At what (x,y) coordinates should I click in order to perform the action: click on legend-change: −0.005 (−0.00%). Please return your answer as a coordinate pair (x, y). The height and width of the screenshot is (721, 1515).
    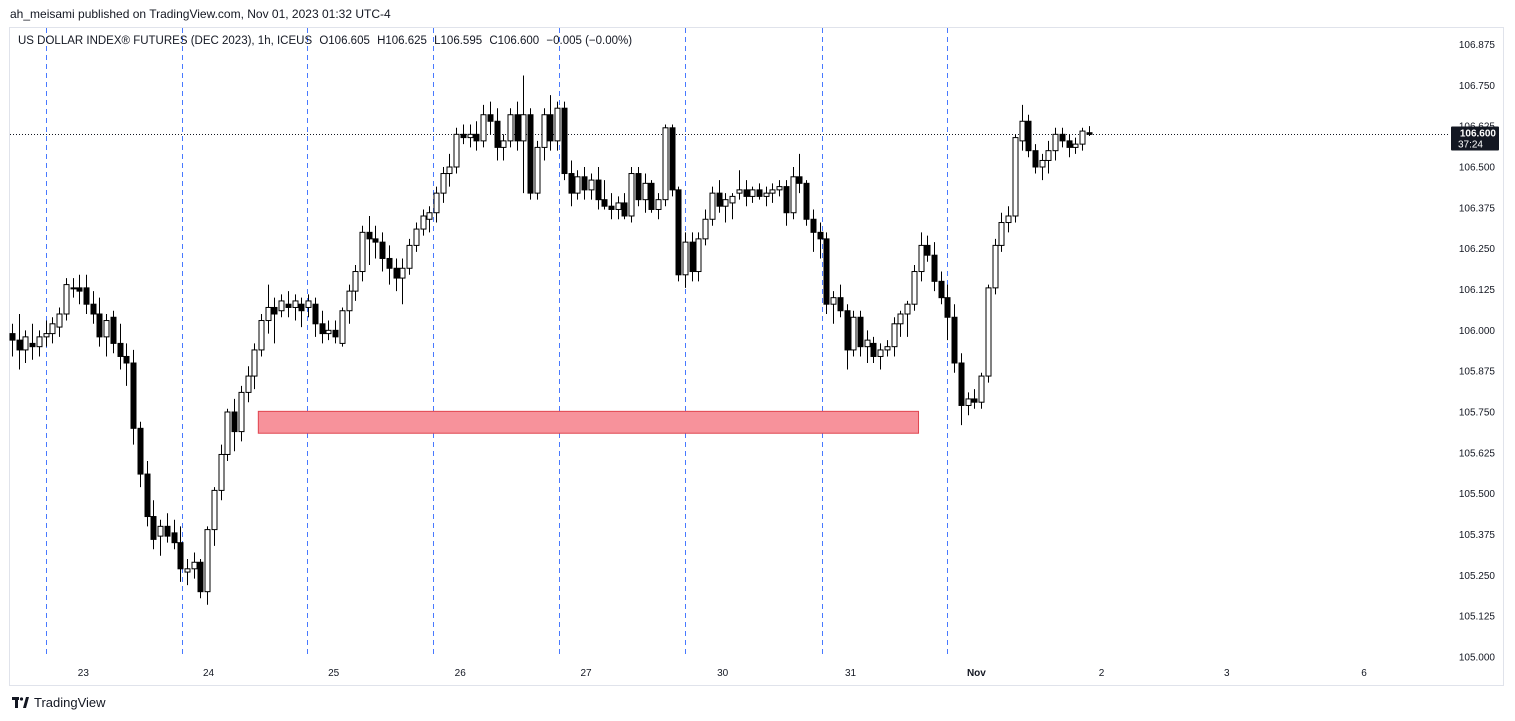
    Looking at the image, I should click on (589, 41).